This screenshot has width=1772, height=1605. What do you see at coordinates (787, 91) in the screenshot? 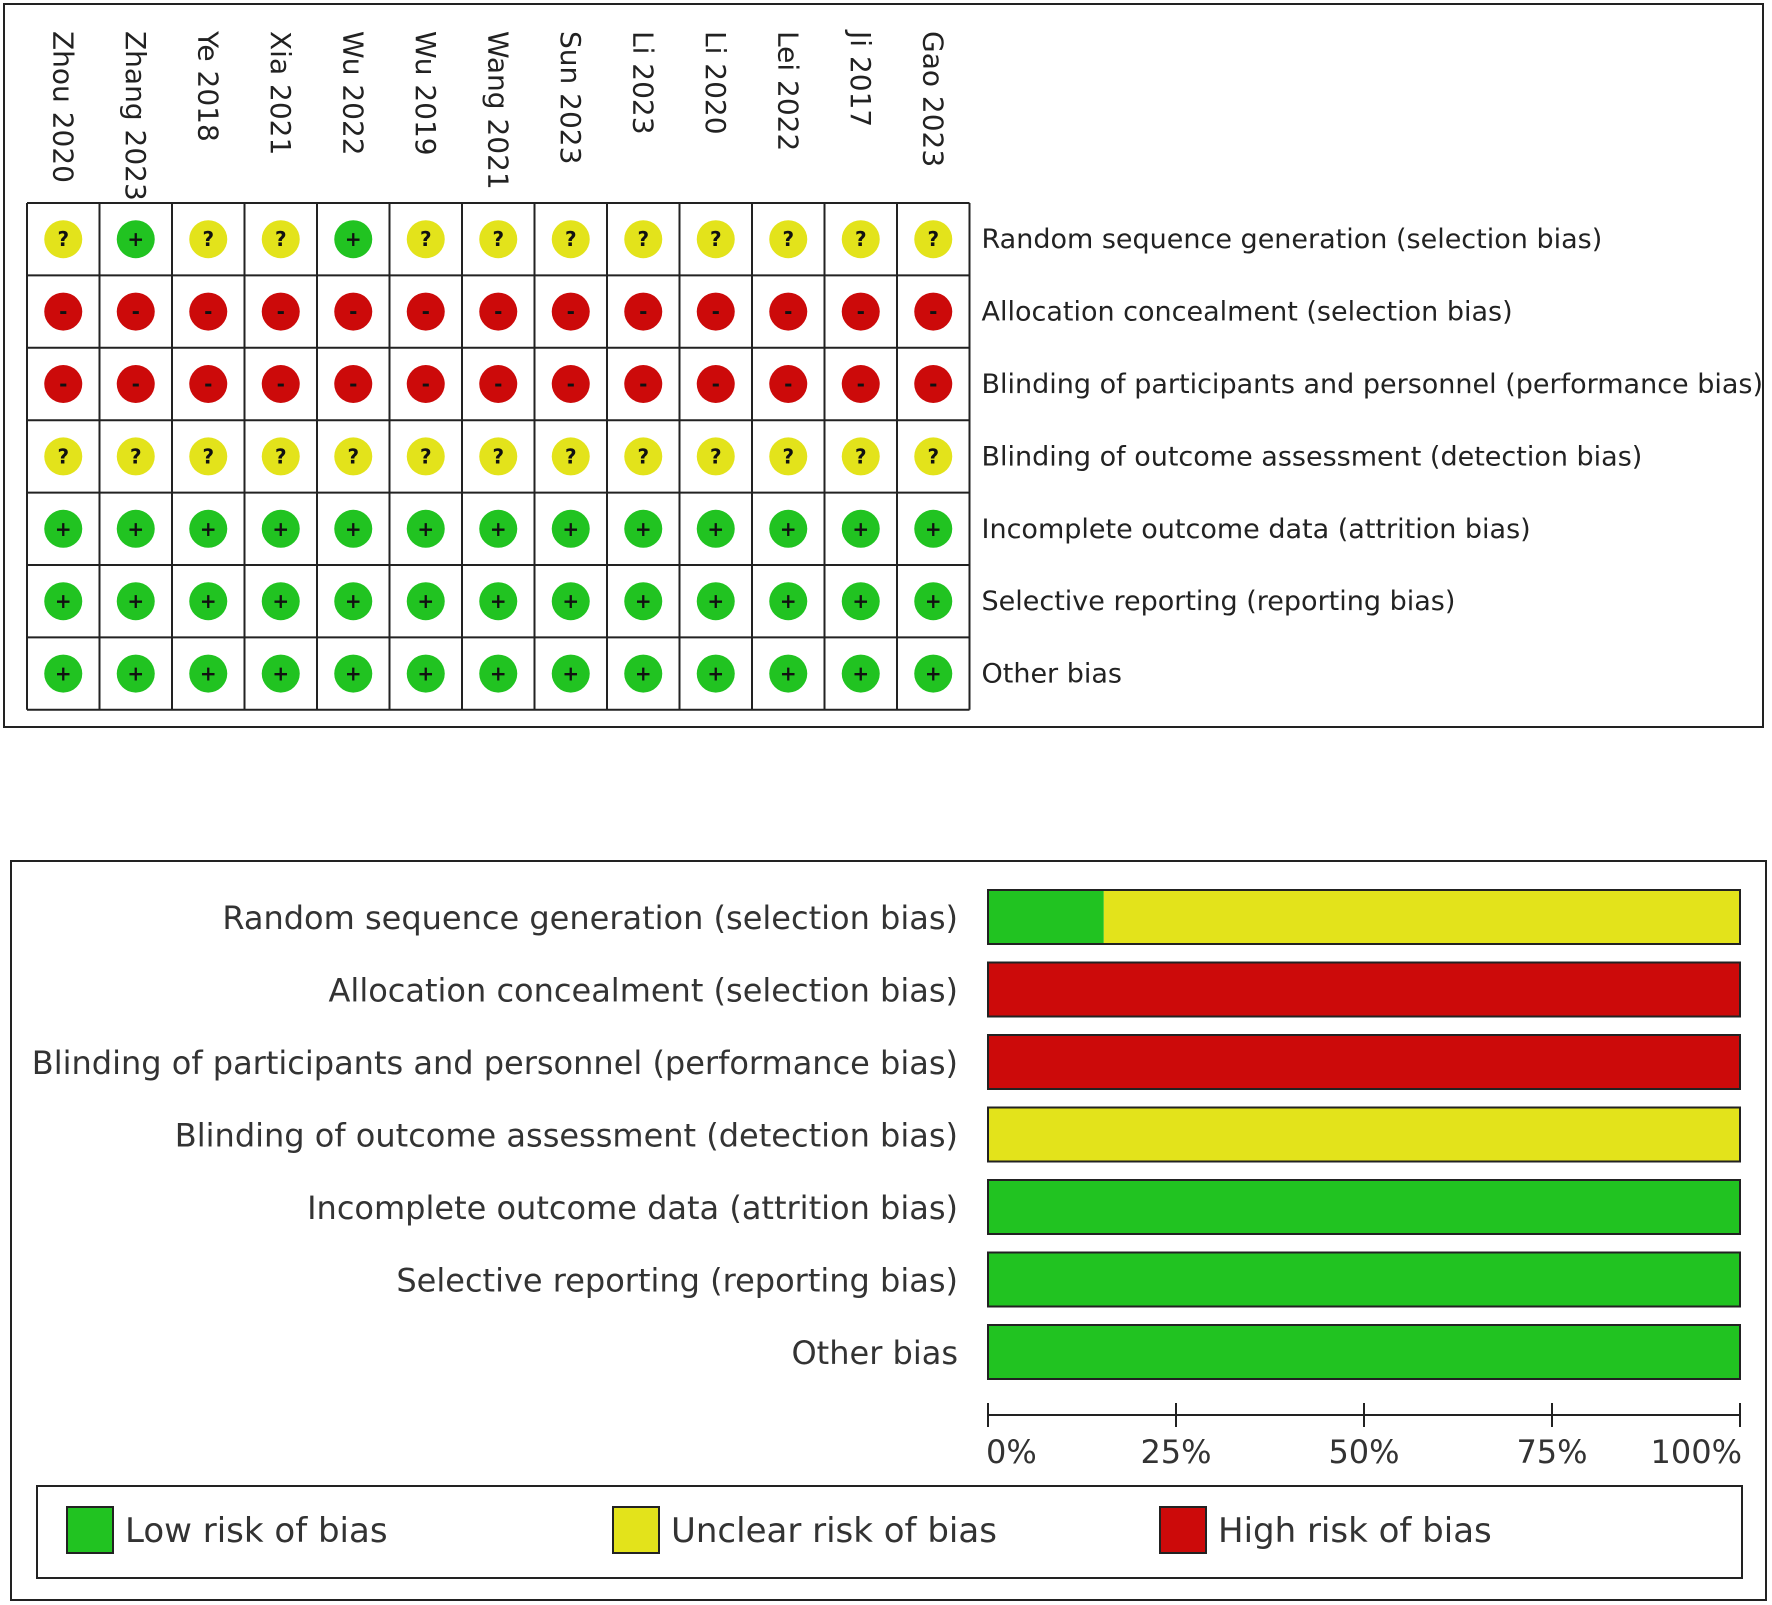
I see `study-label: Lei 2022` at bounding box center [787, 91].